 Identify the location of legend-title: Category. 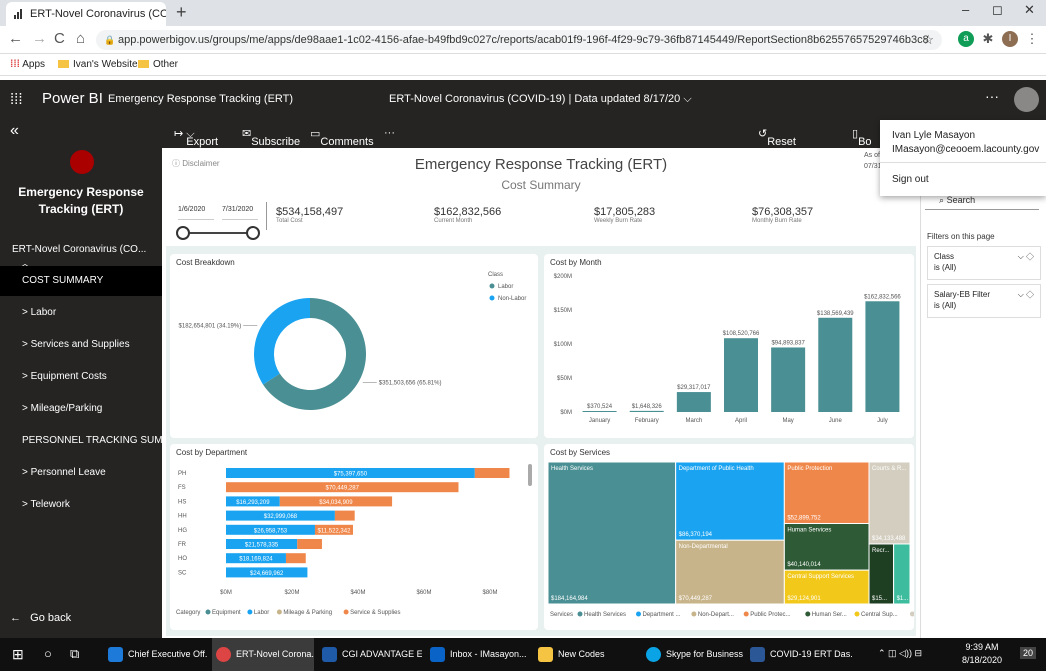
(188, 613).